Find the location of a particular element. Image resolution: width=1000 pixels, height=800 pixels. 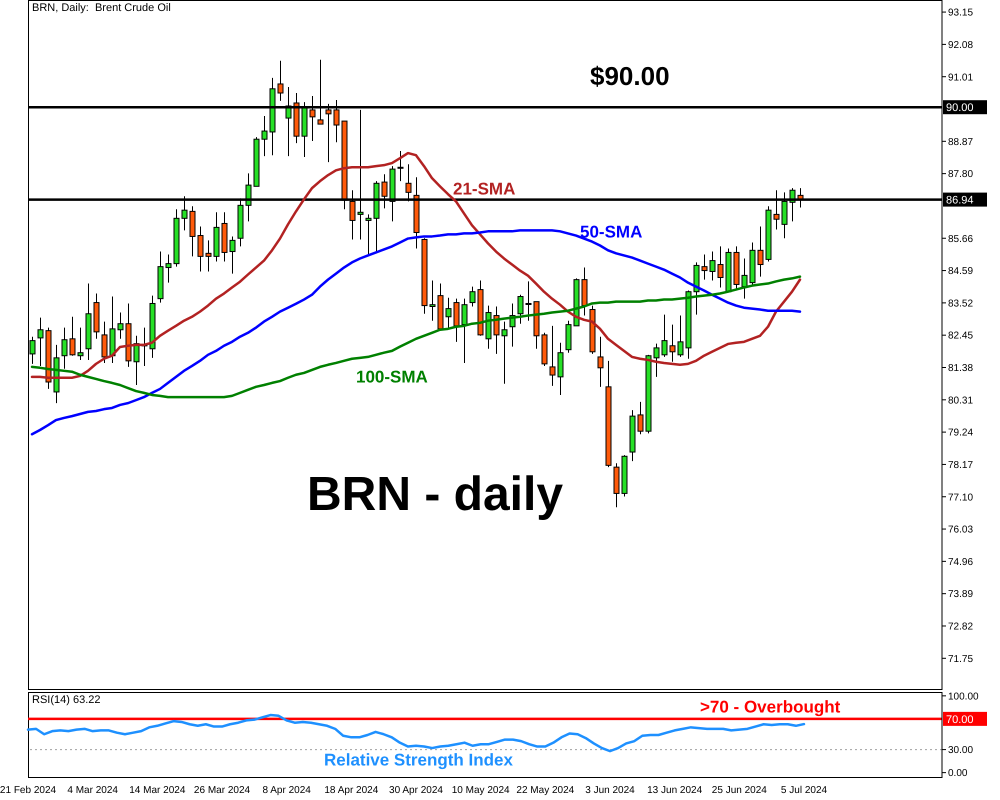

y-tick-label: 84.59 is located at coordinates (961, 272).